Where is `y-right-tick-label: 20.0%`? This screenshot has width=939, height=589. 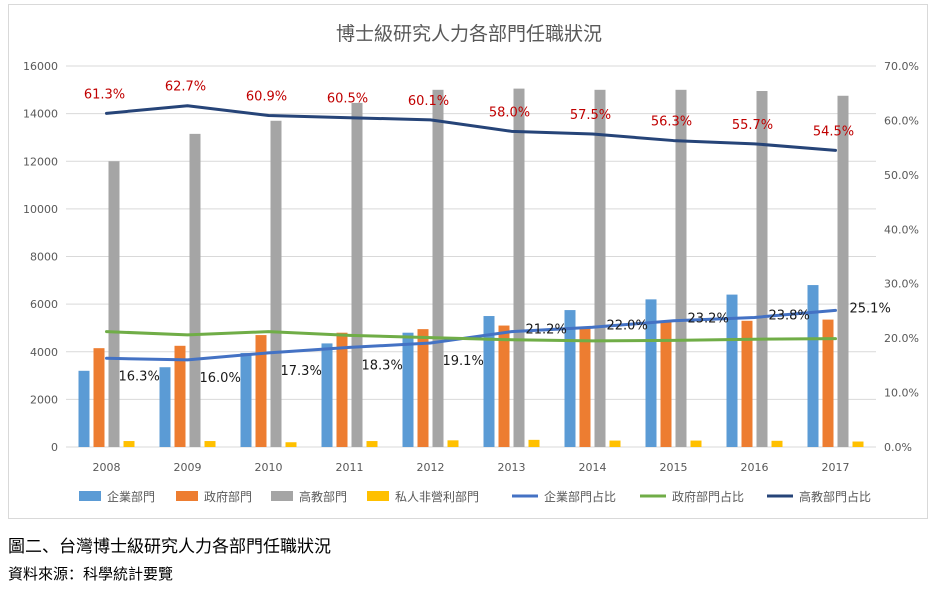
y-right-tick-label: 20.0% is located at coordinates (901, 338).